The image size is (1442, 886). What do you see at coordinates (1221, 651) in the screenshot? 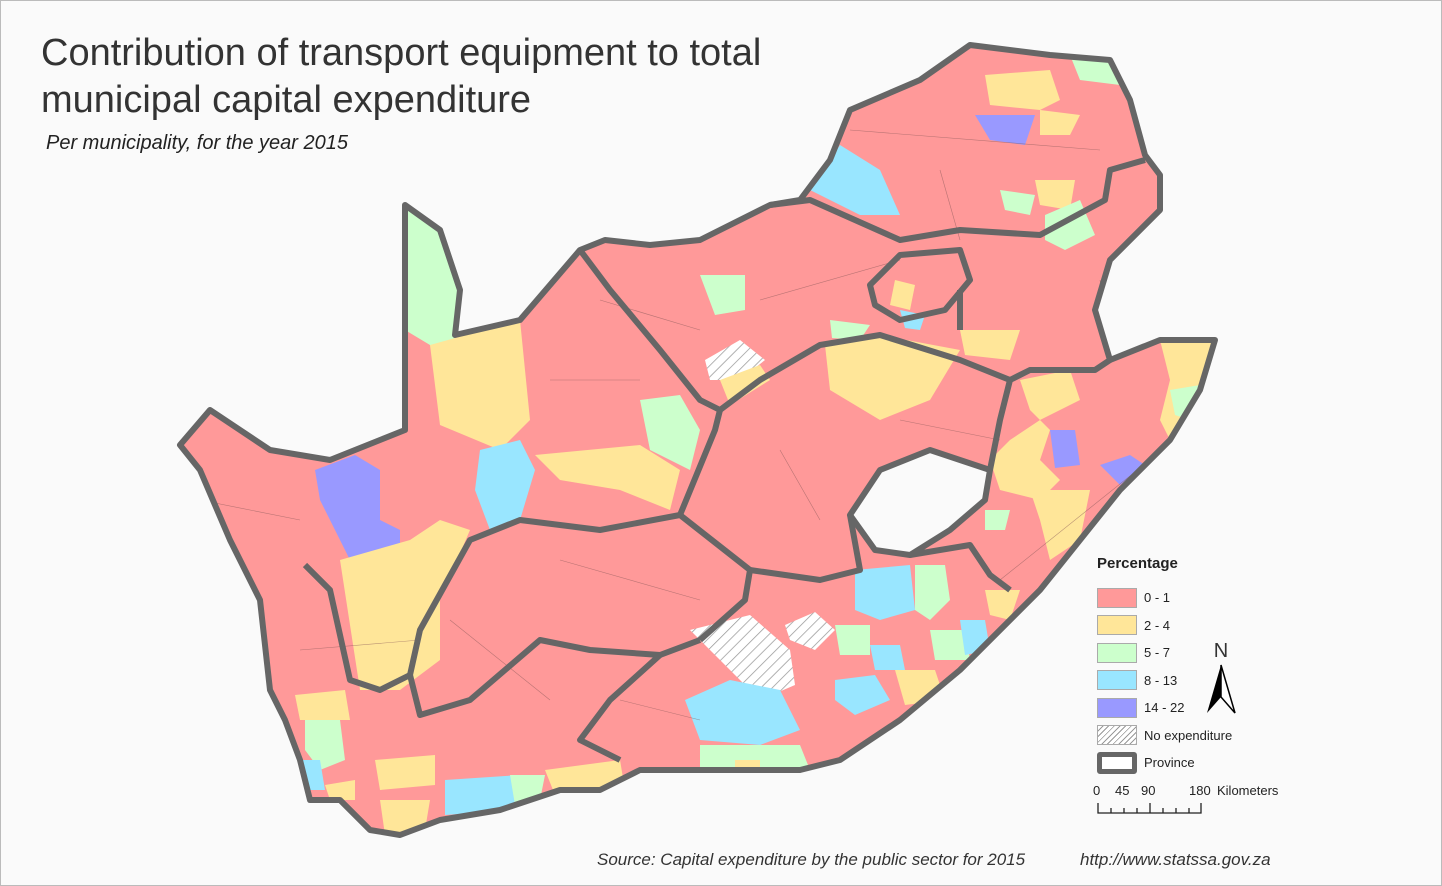
I see `north-label: N` at bounding box center [1221, 651].